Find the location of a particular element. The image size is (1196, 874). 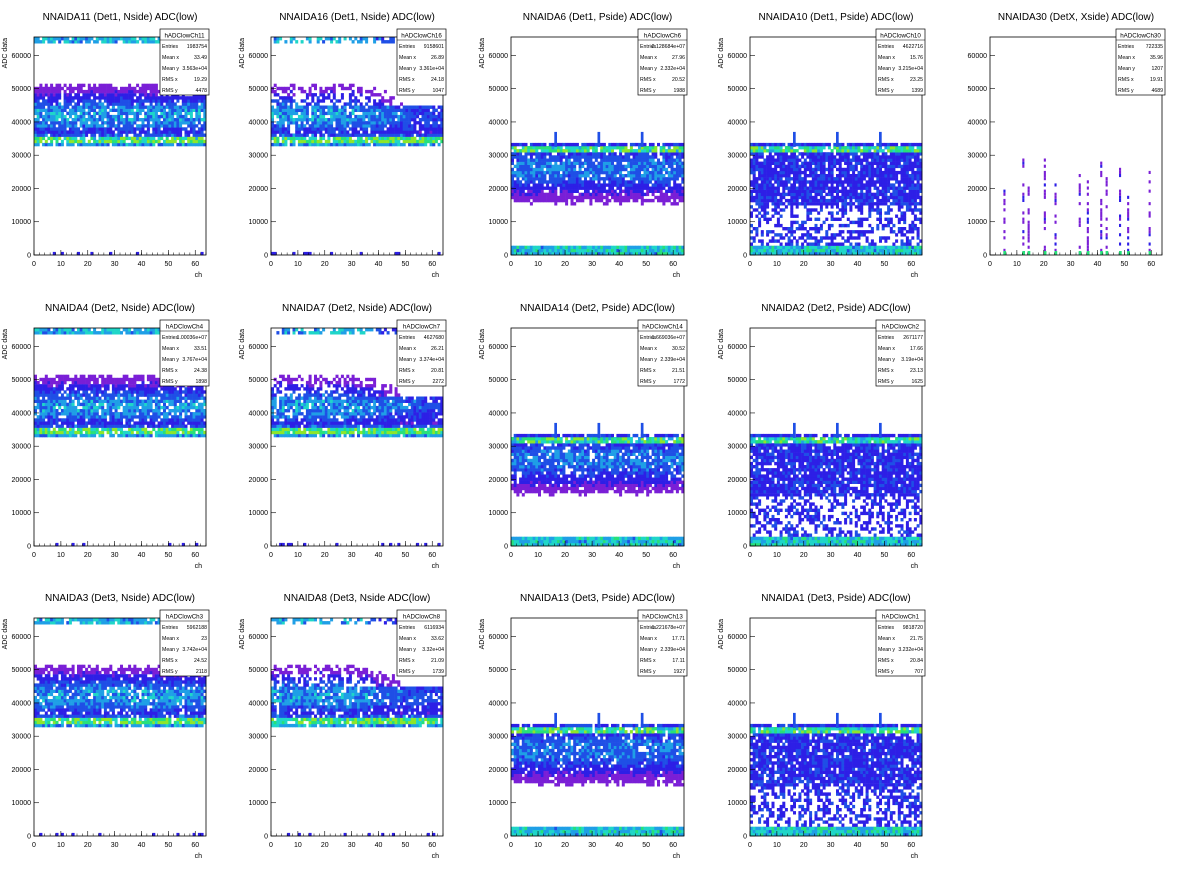

stats-value: 1898 is located at coordinates (201, 382).